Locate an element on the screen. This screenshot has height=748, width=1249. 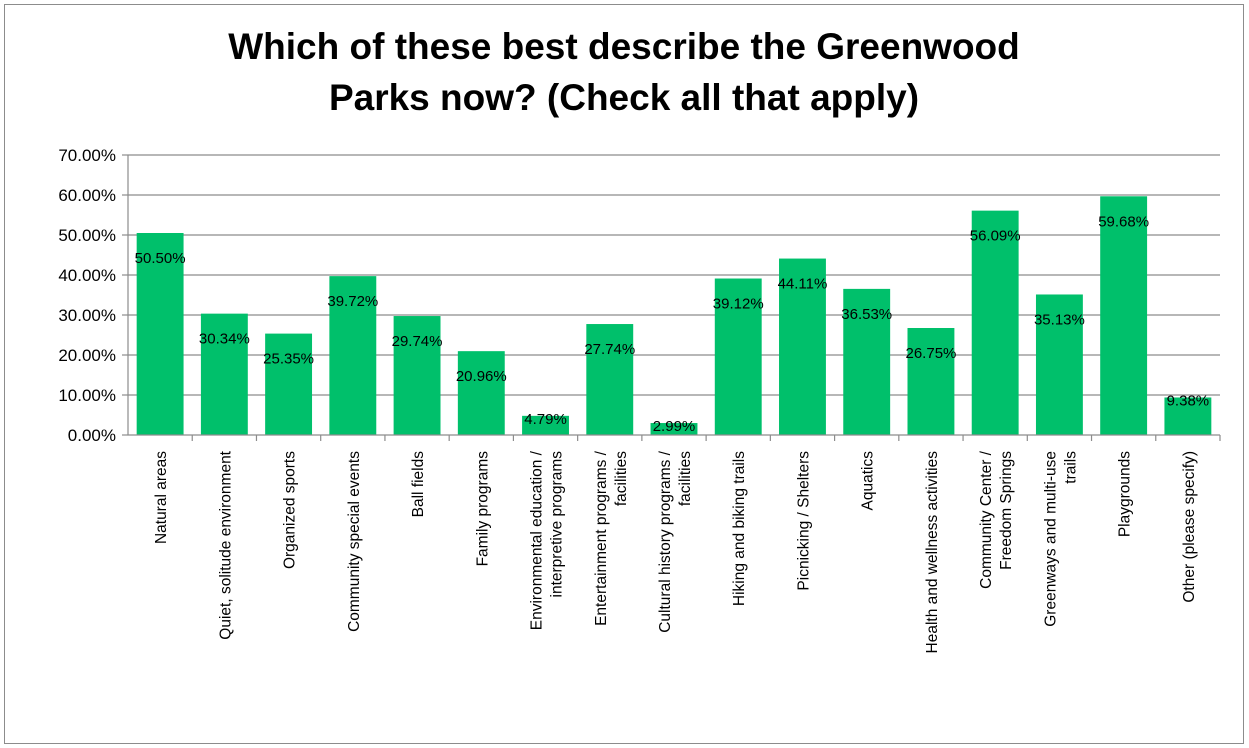
data-label: 36.53% is located at coordinates (866, 314).